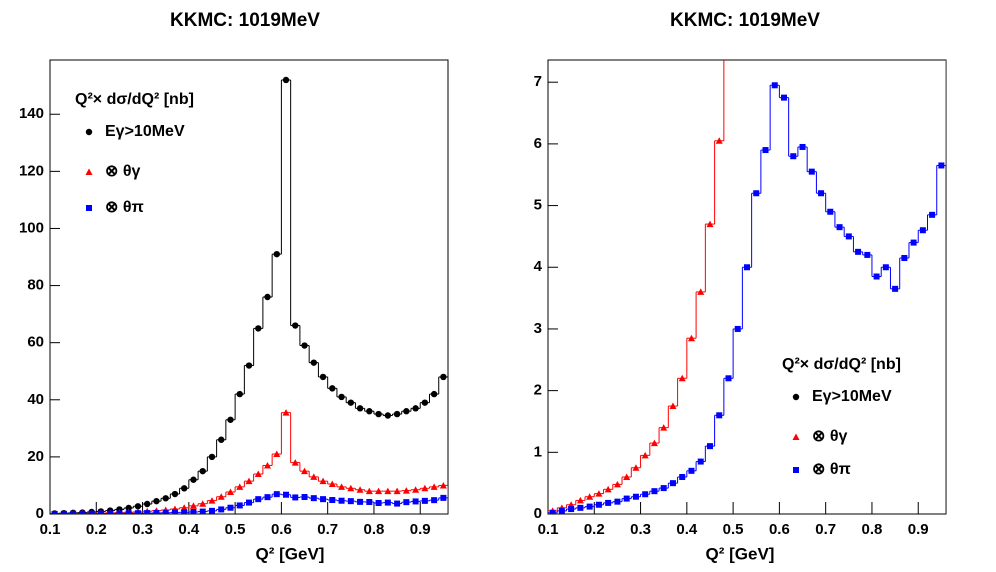 This screenshot has width=996, height=572. What do you see at coordinates (50, 529) in the screenshot?
I see `x-tick-label: 0.1` at bounding box center [50, 529].